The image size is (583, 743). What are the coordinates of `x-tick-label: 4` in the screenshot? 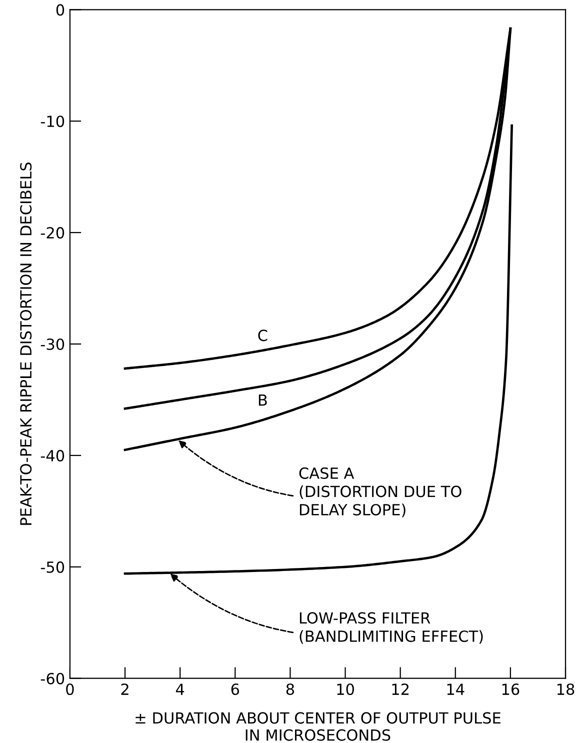 It's located at (180, 689).